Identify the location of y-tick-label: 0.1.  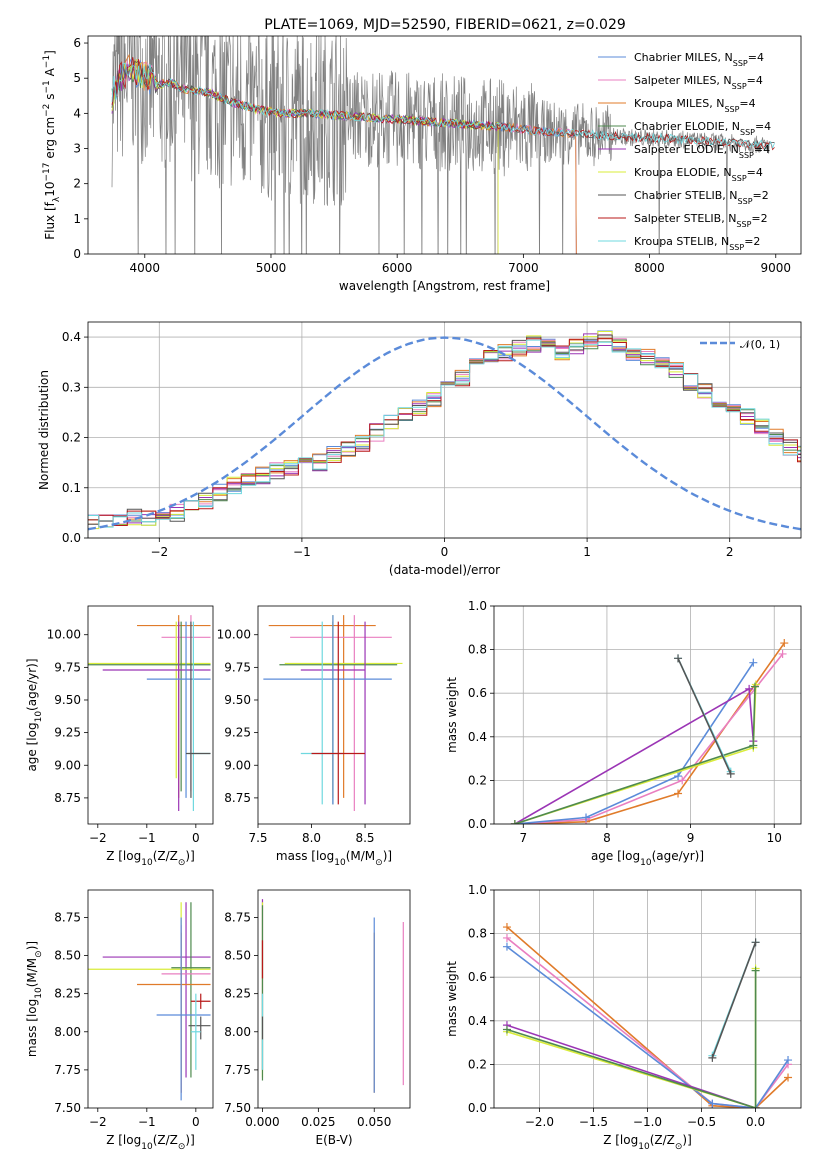
(71, 488).